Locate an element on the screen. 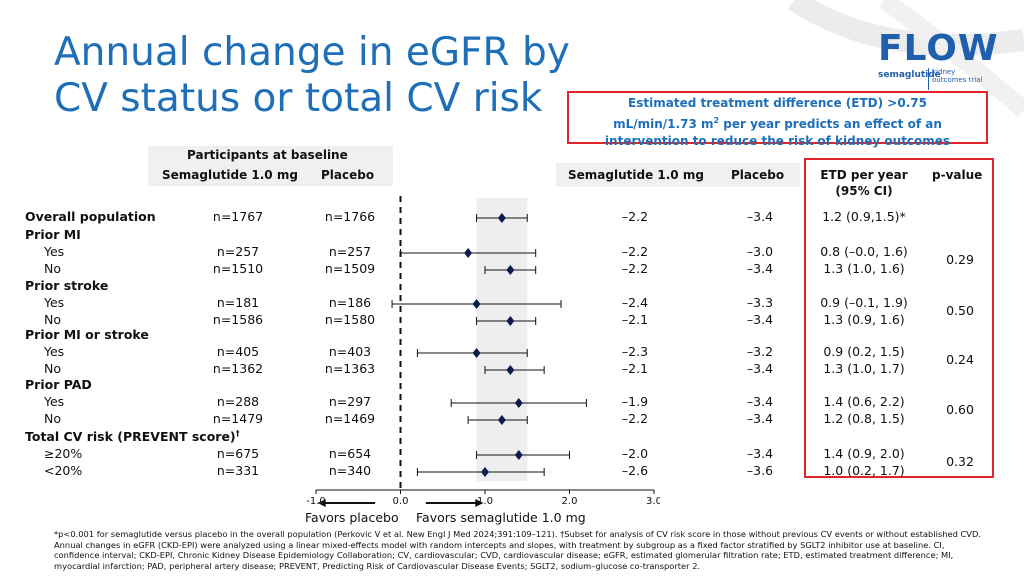 The width and height of the screenshot is (1024, 576). logo-divider is located at coordinates (928, 79).